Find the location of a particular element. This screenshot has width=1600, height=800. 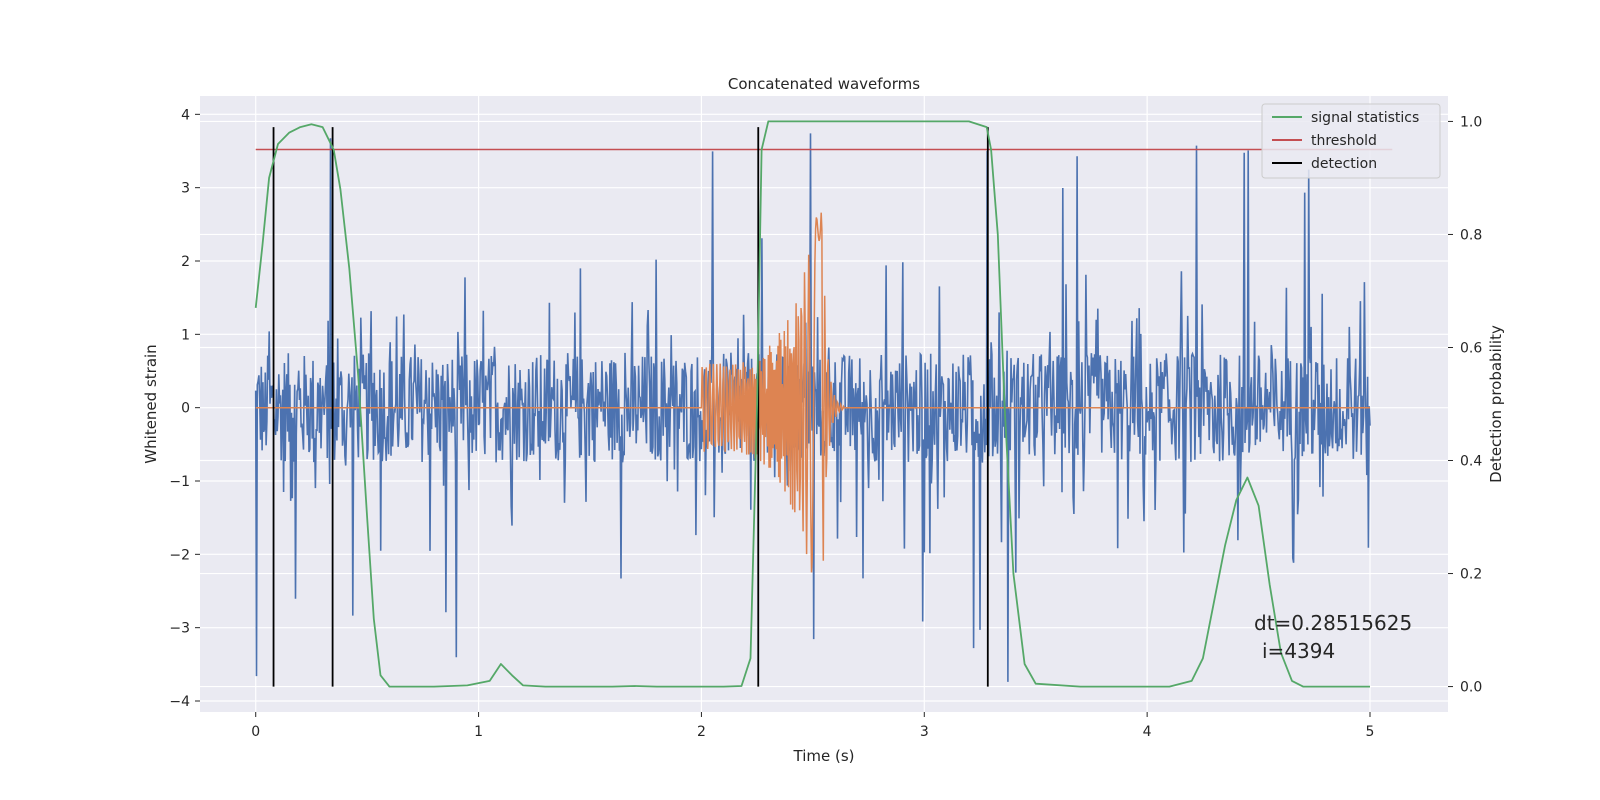

legend-label-detection: detection is located at coordinates (1344, 164).